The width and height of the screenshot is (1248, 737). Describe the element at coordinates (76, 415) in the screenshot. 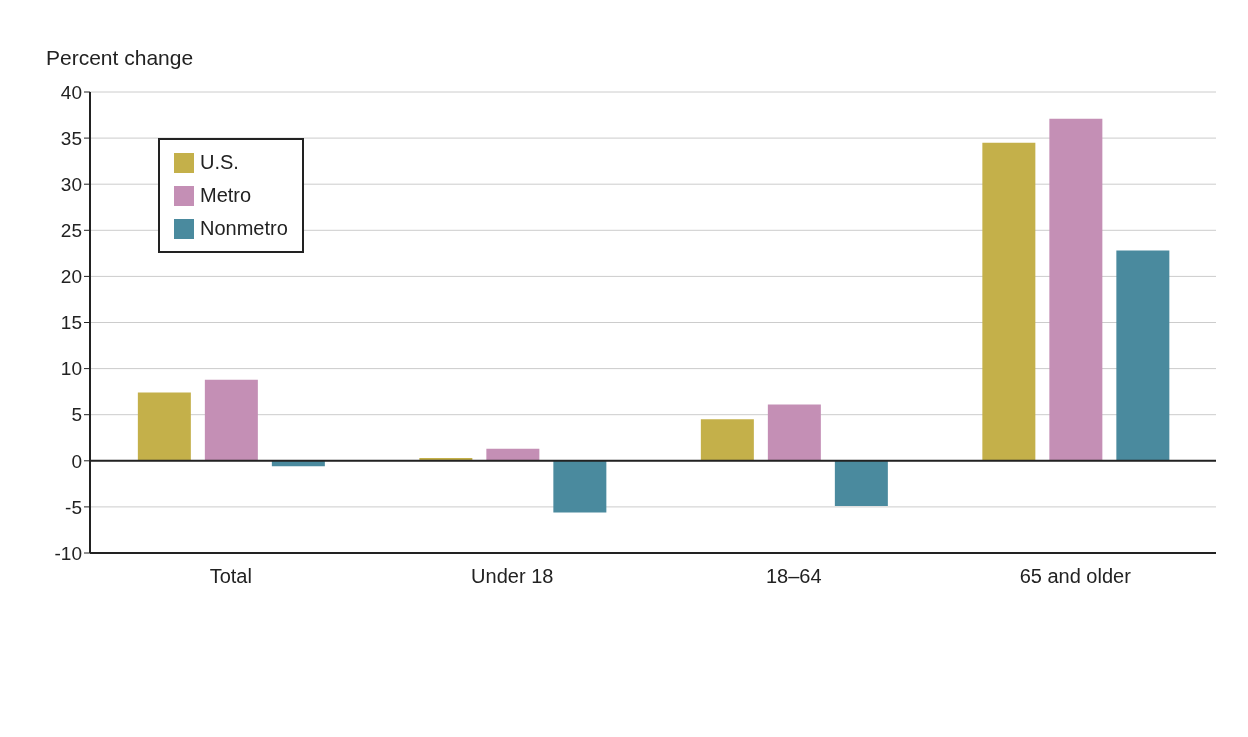

I see `y-tick-label: 5` at that location.